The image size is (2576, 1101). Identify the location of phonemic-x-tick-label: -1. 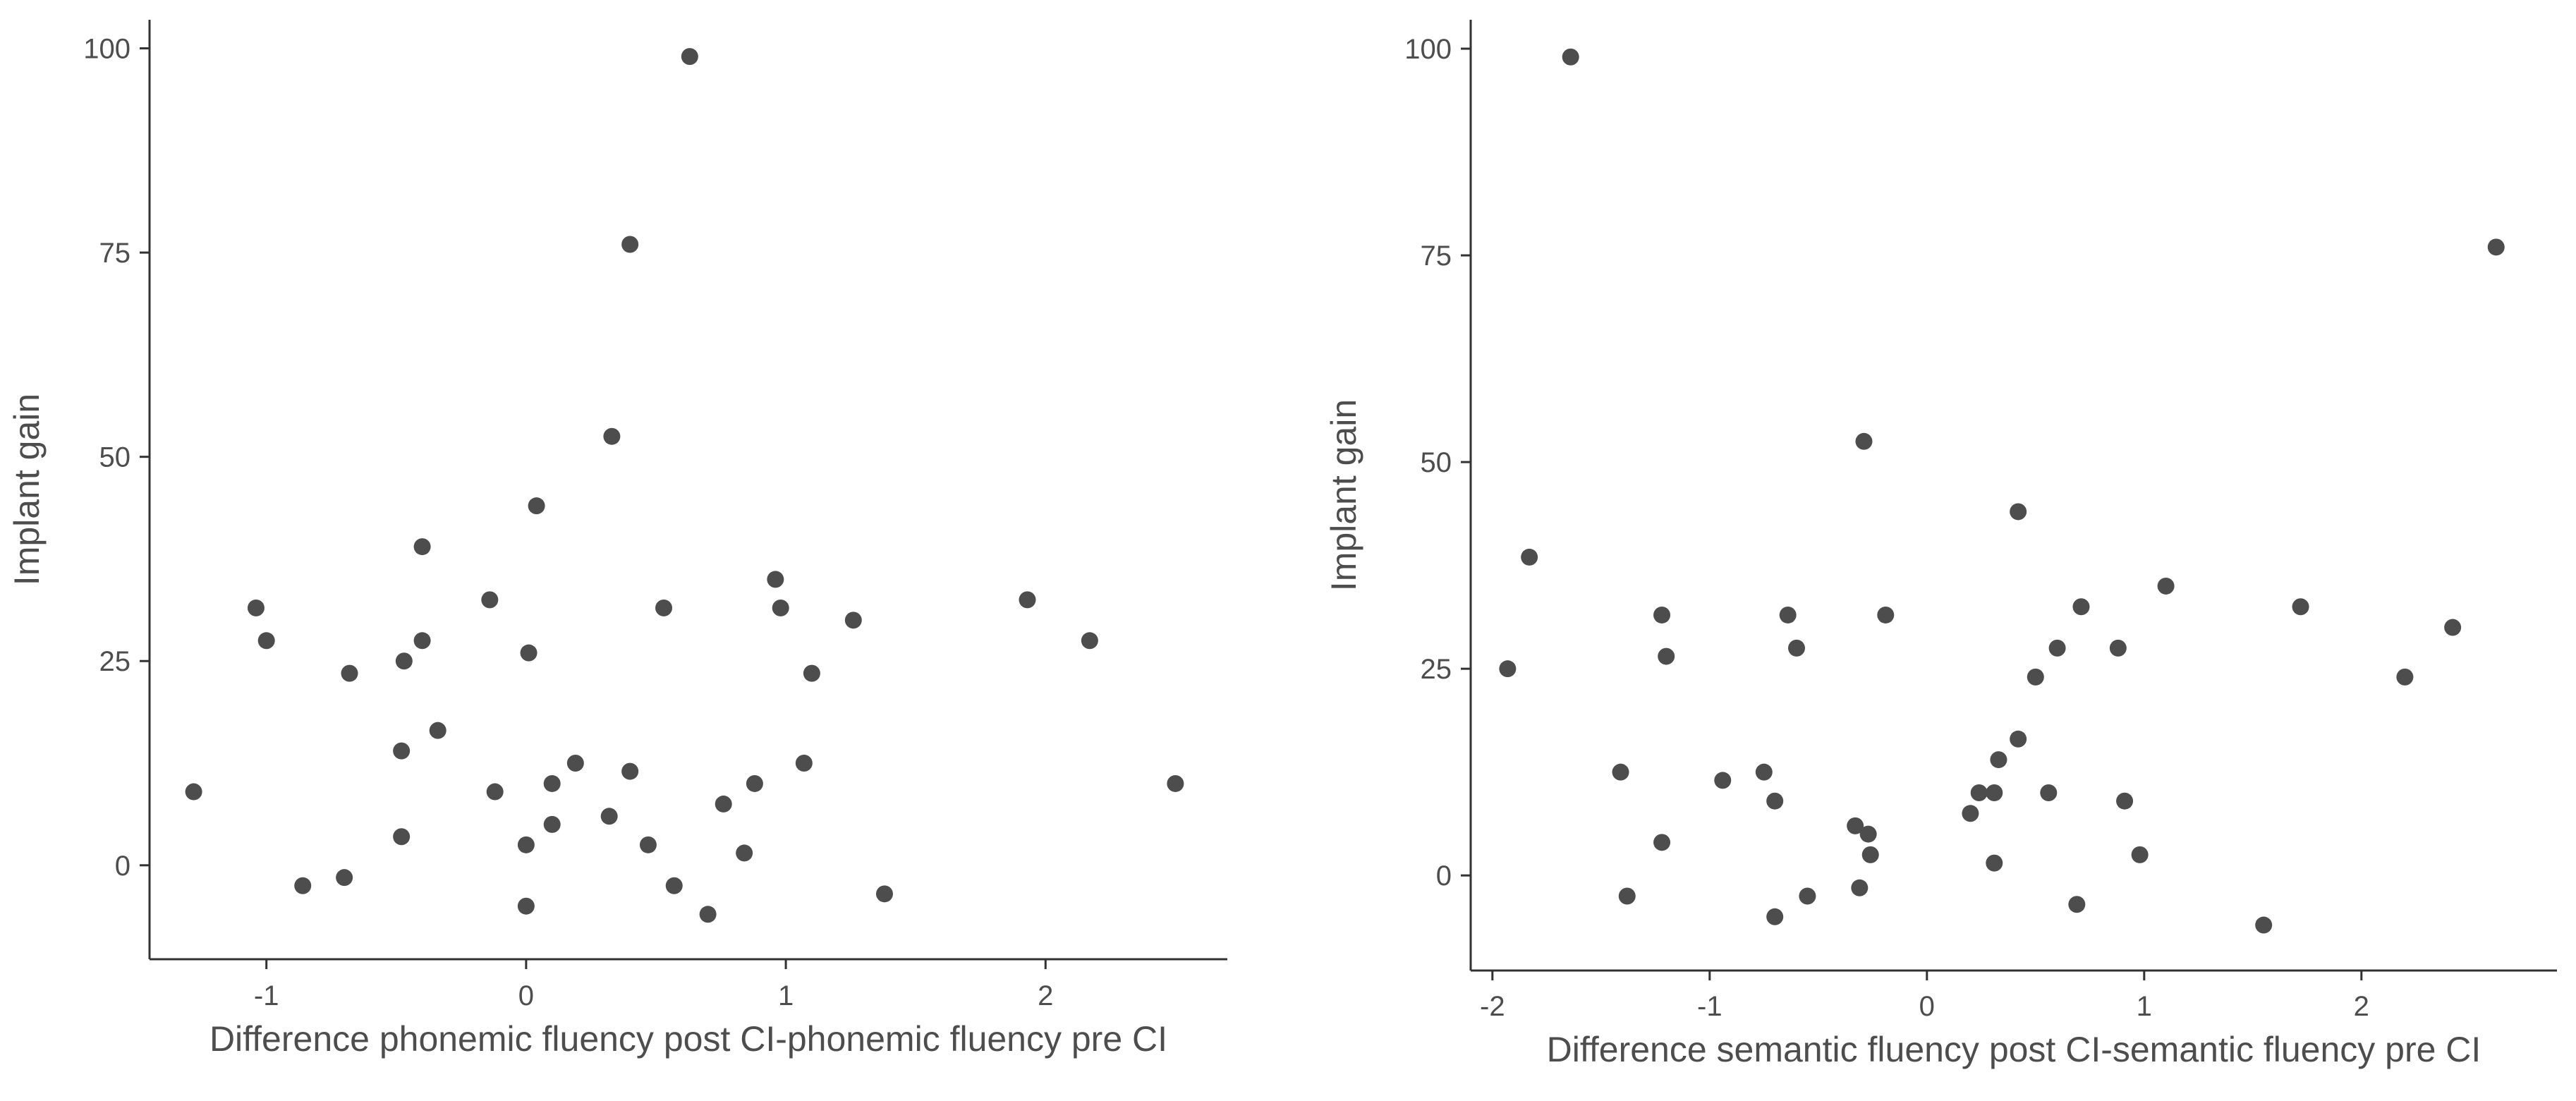
(266, 995).